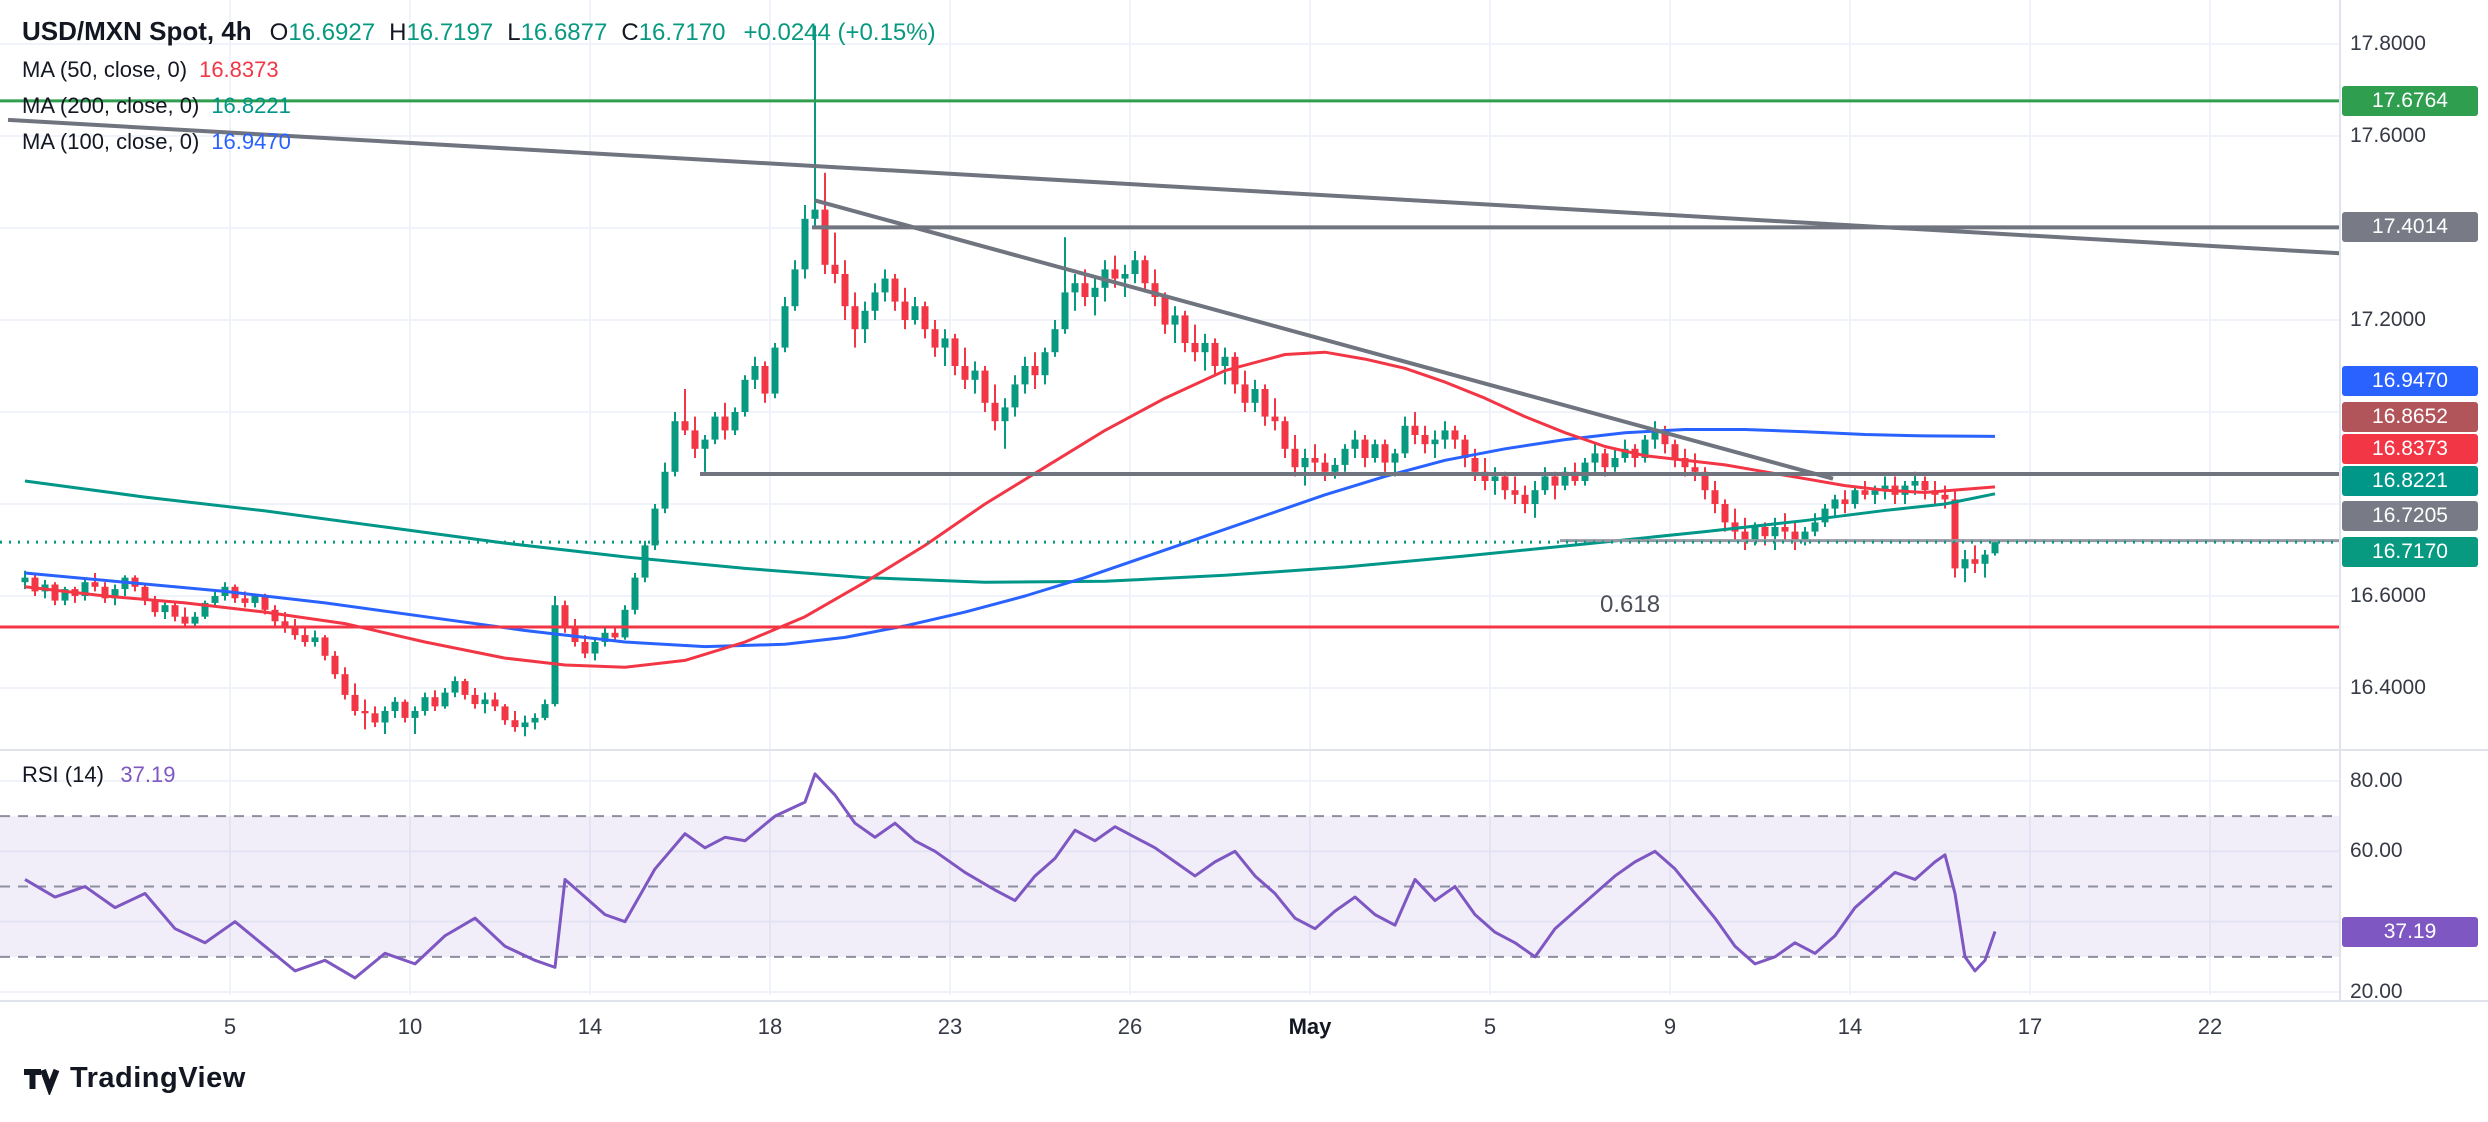  What do you see at coordinates (251, 105) in the screenshot?
I see `ma200-value: 16.8221` at bounding box center [251, 105].